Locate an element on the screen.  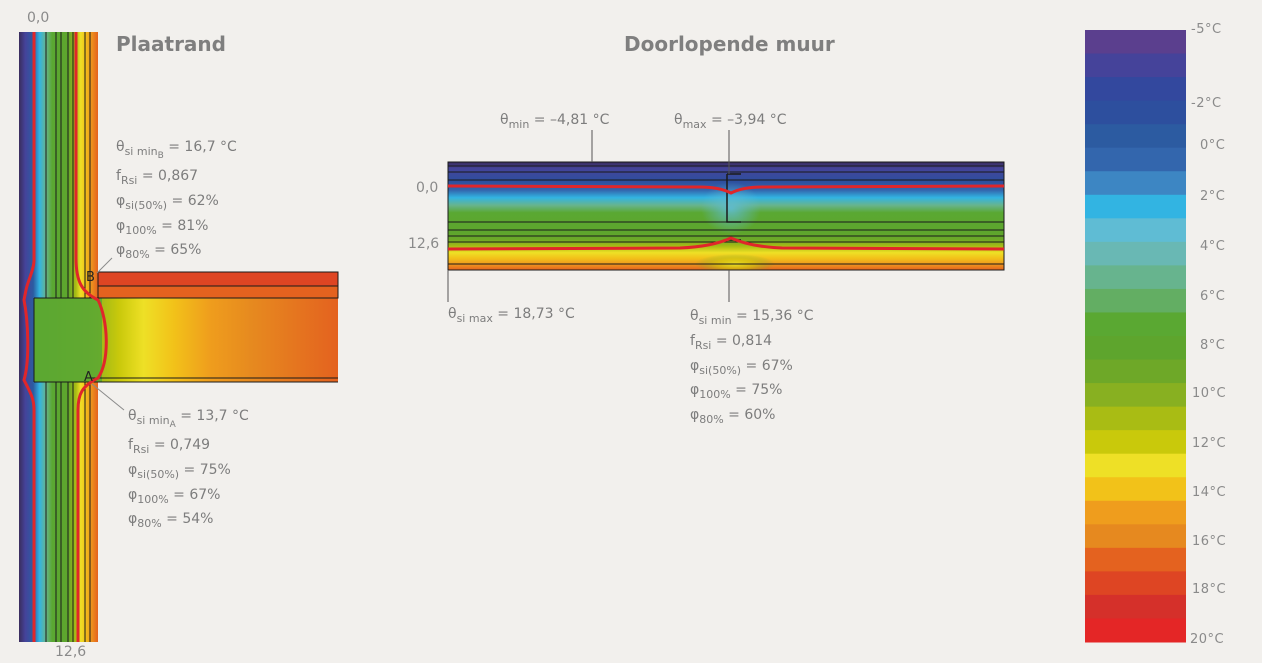
scale-label: 14°C is located at coordinates (1209, 492).